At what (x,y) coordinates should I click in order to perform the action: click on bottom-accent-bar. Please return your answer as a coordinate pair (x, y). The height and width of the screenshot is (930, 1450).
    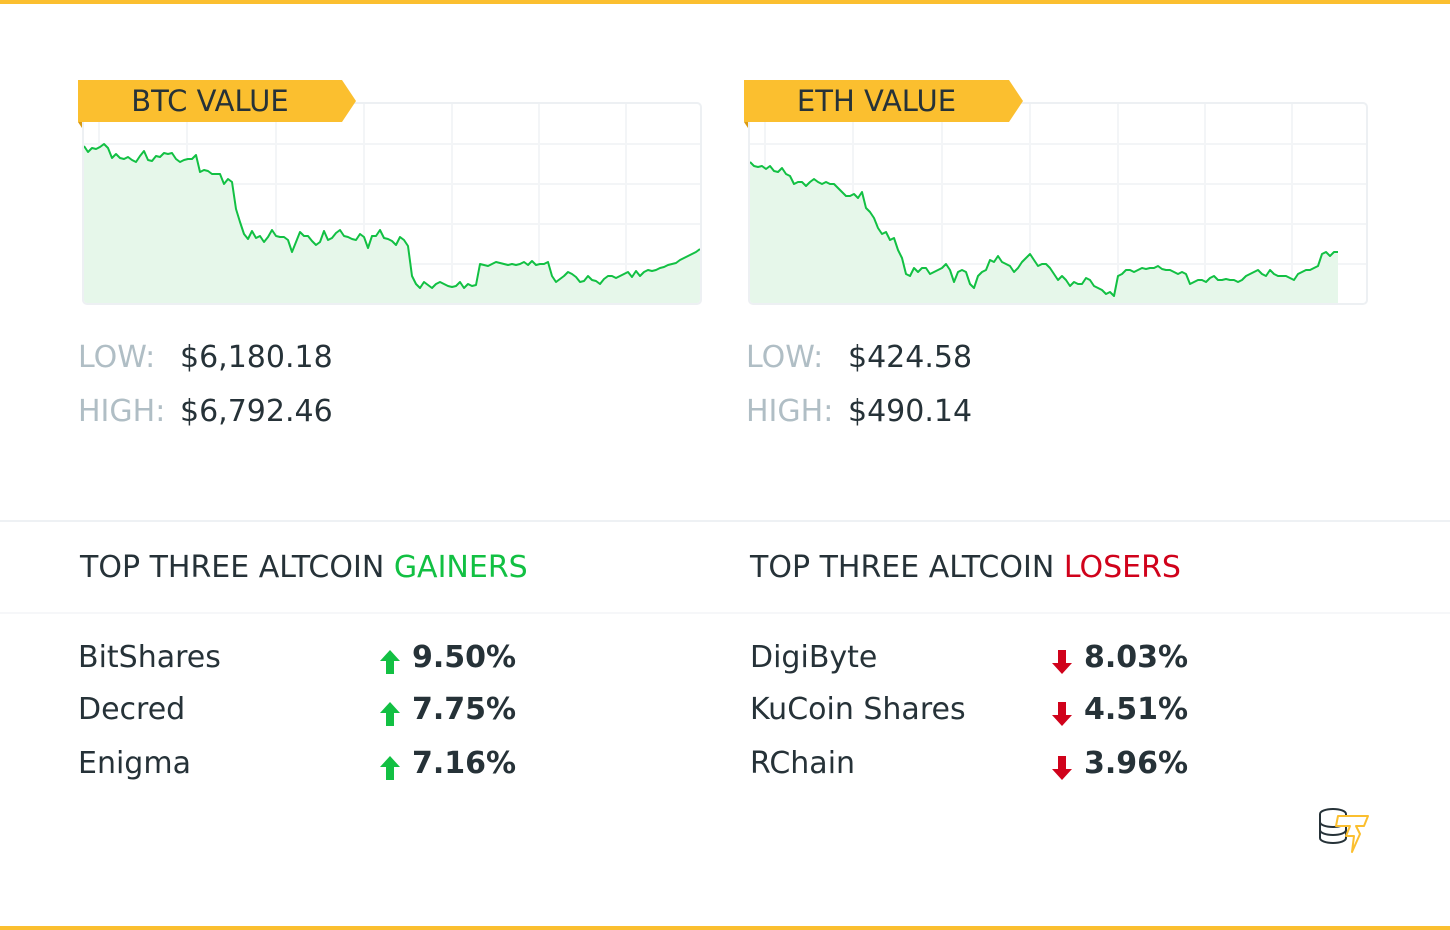
    Looking at the image, I should click on (725, 928).